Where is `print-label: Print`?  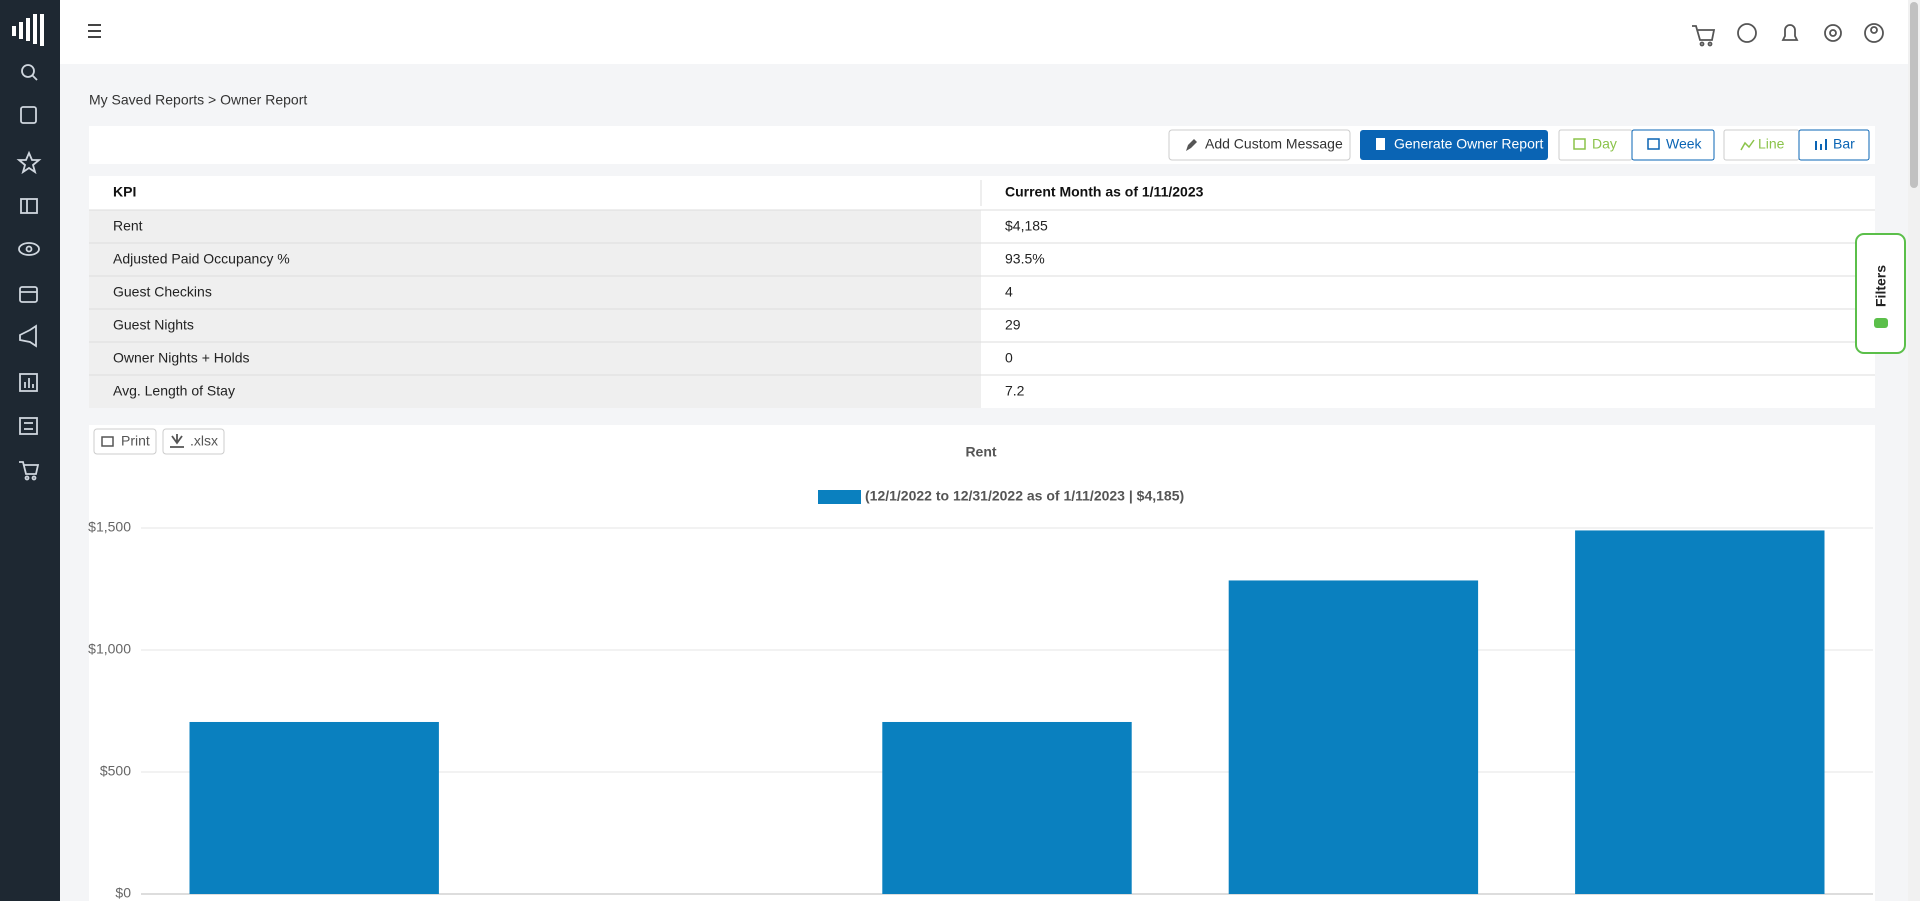 print-label: Print is located at coordinates (135, 441).